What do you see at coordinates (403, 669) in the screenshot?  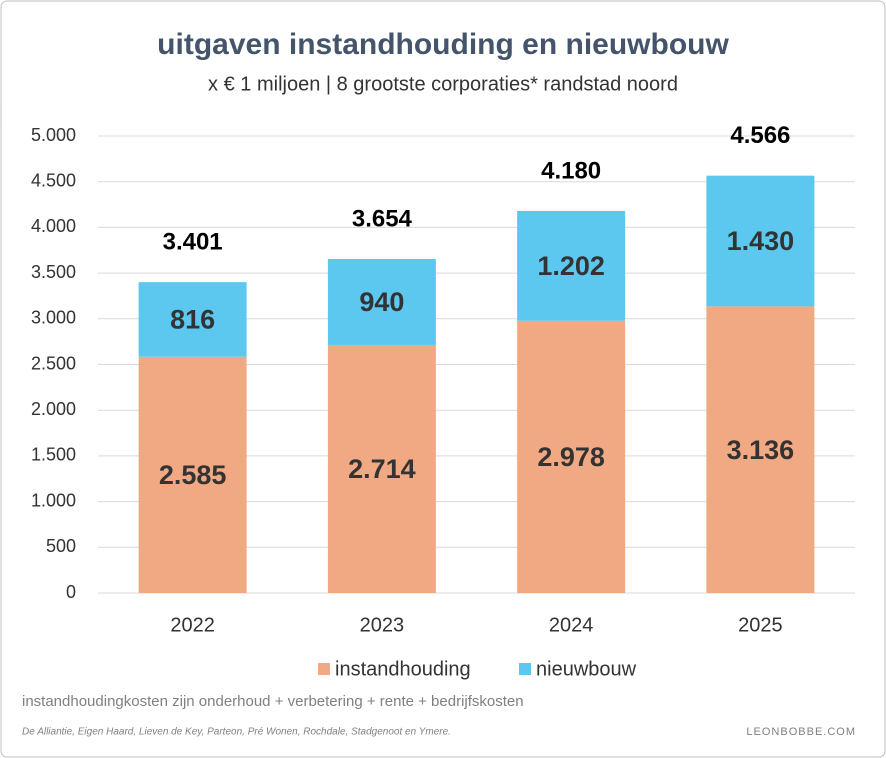 I see `legend-label: instandhouding` at bounding box center [403, 669].